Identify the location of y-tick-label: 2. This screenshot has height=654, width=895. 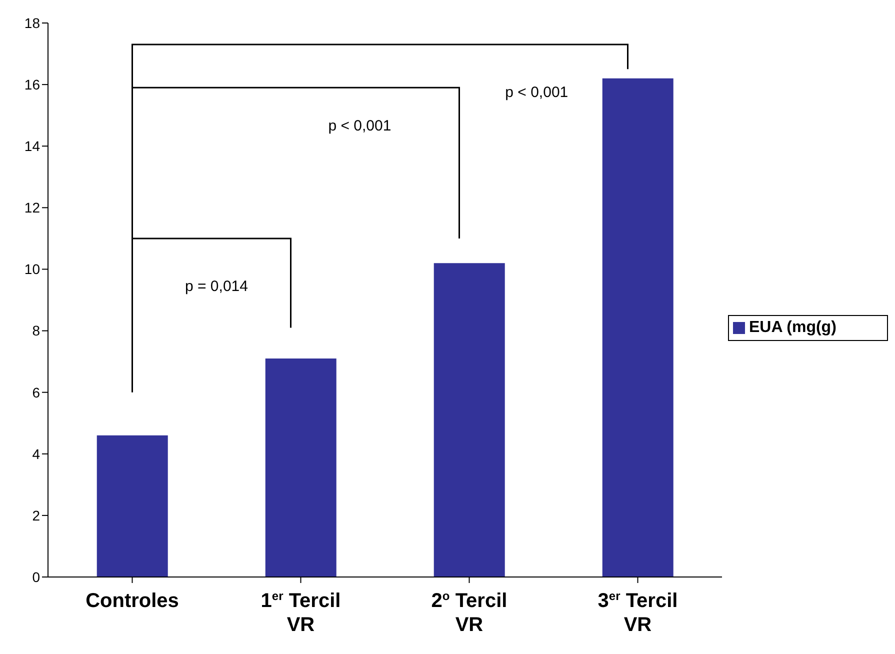
(36, 515).